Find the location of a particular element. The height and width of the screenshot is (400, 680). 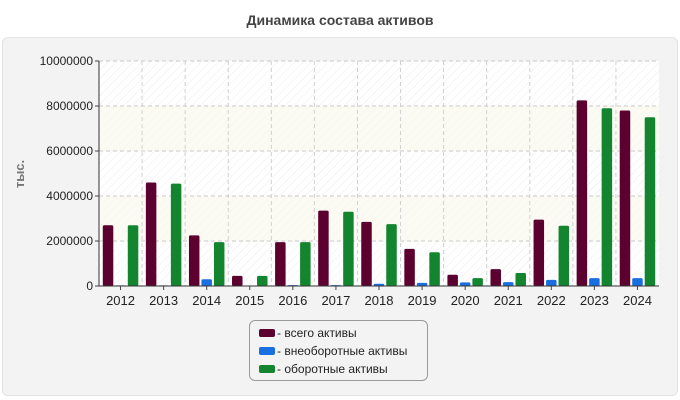

x-tick-label: 2024 is located at coordinates (637, 300).